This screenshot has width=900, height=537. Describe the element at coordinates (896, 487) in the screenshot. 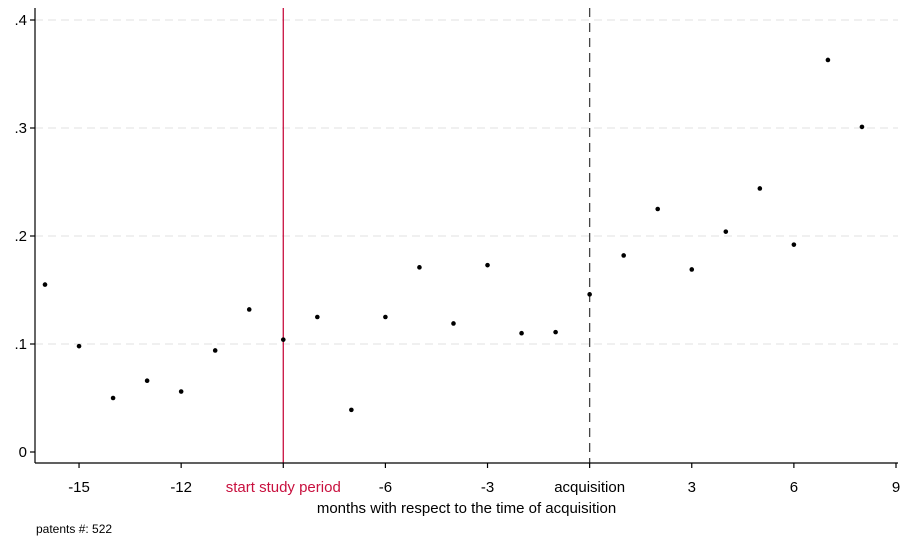

I see `x-tick-label: 9` at that location.